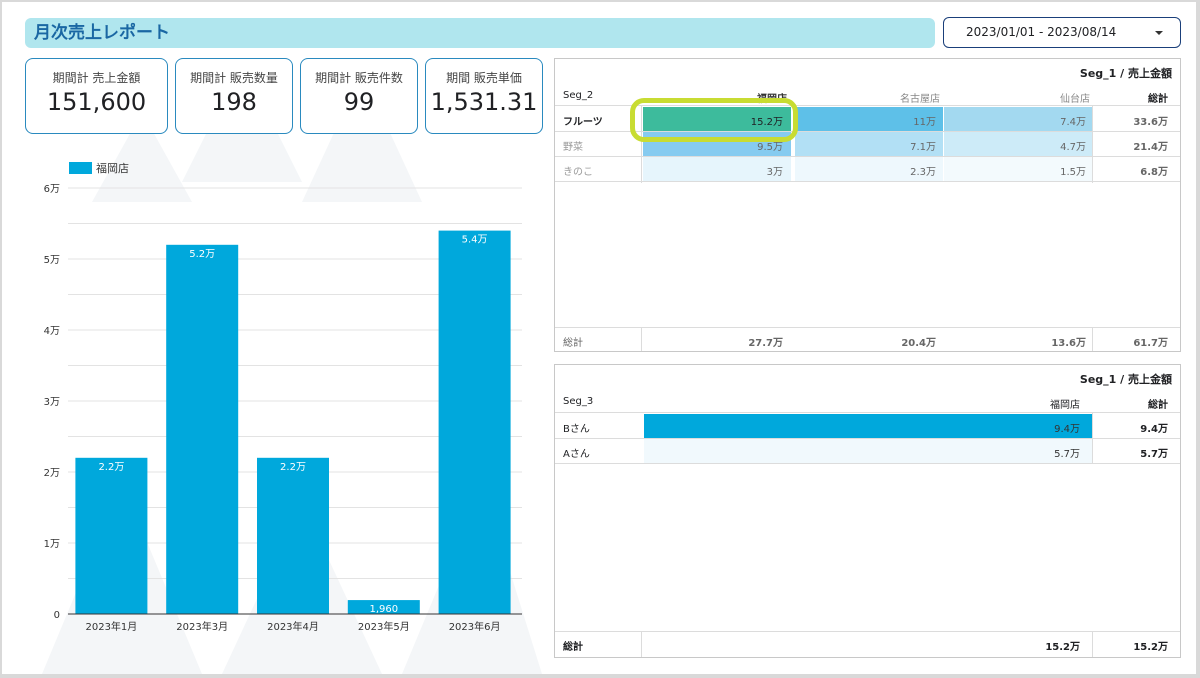 The height and width of the screenshot is (678, 1200). What do you see at coordinates (583, 122) in the screenshot?
I see `row-label: フルーツ` at bounding box center [583, 122].